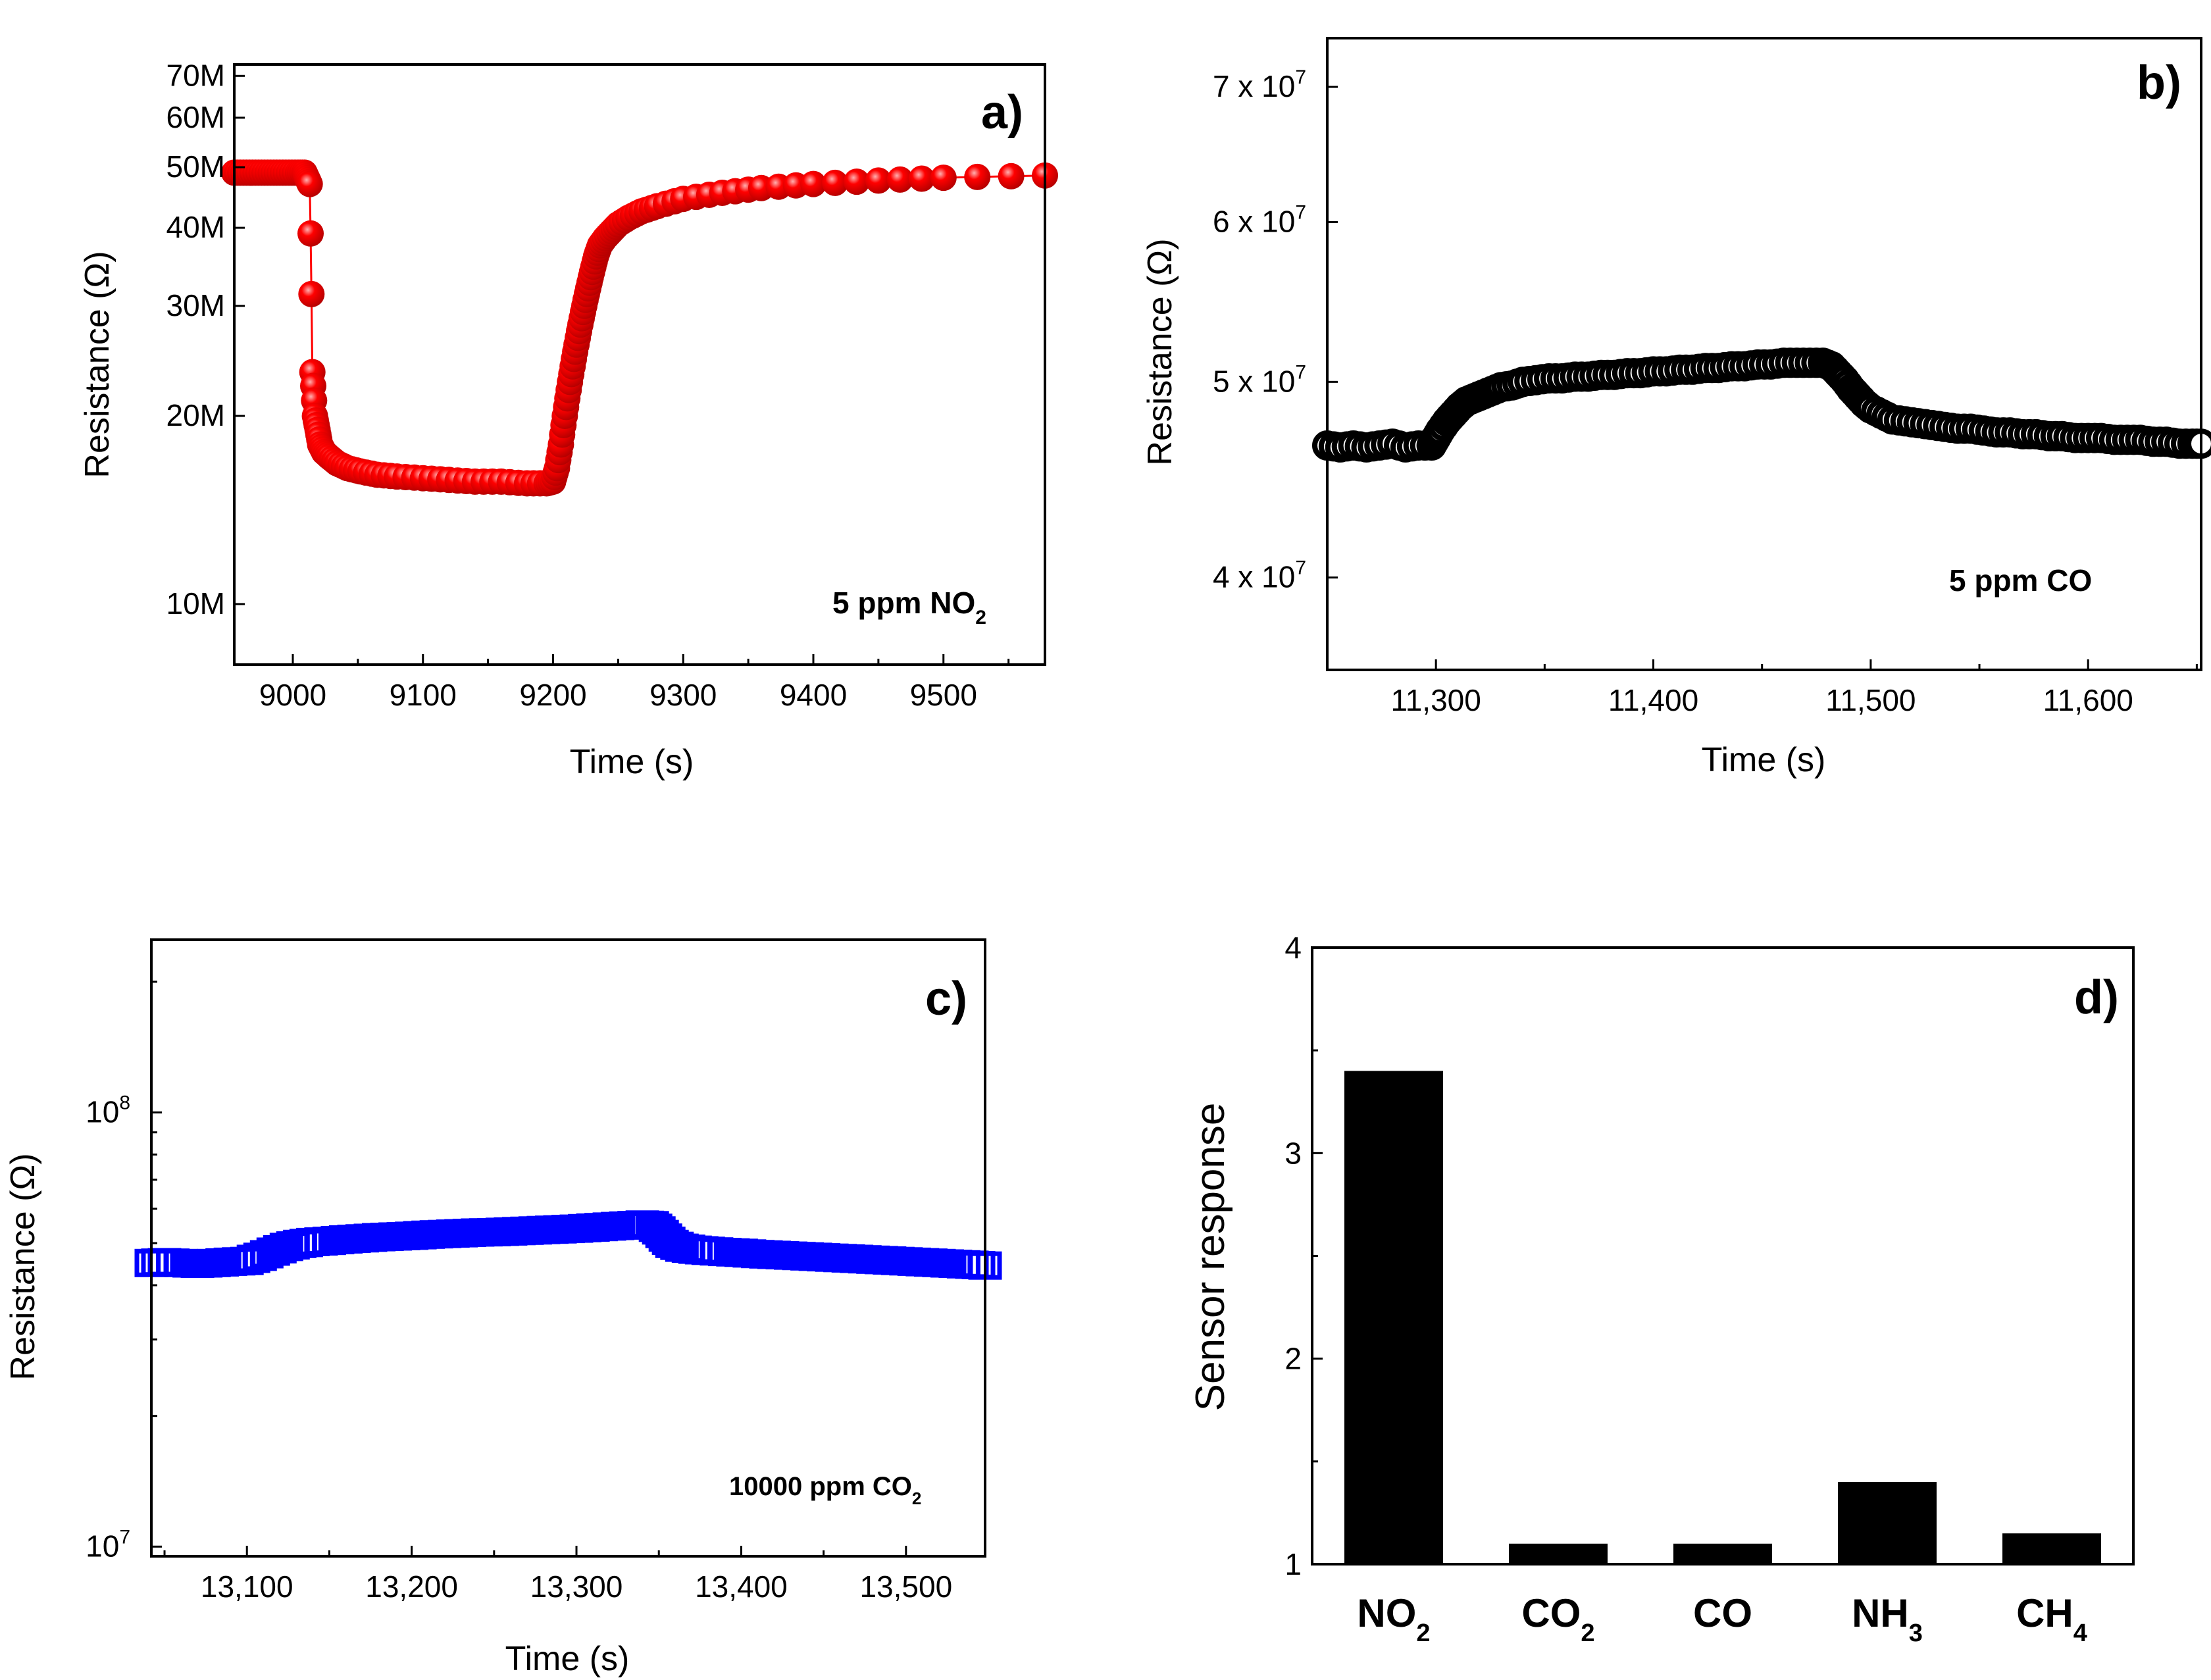  I want to click on panel-b-xtick-label: 11,400, so click(1653, 700).